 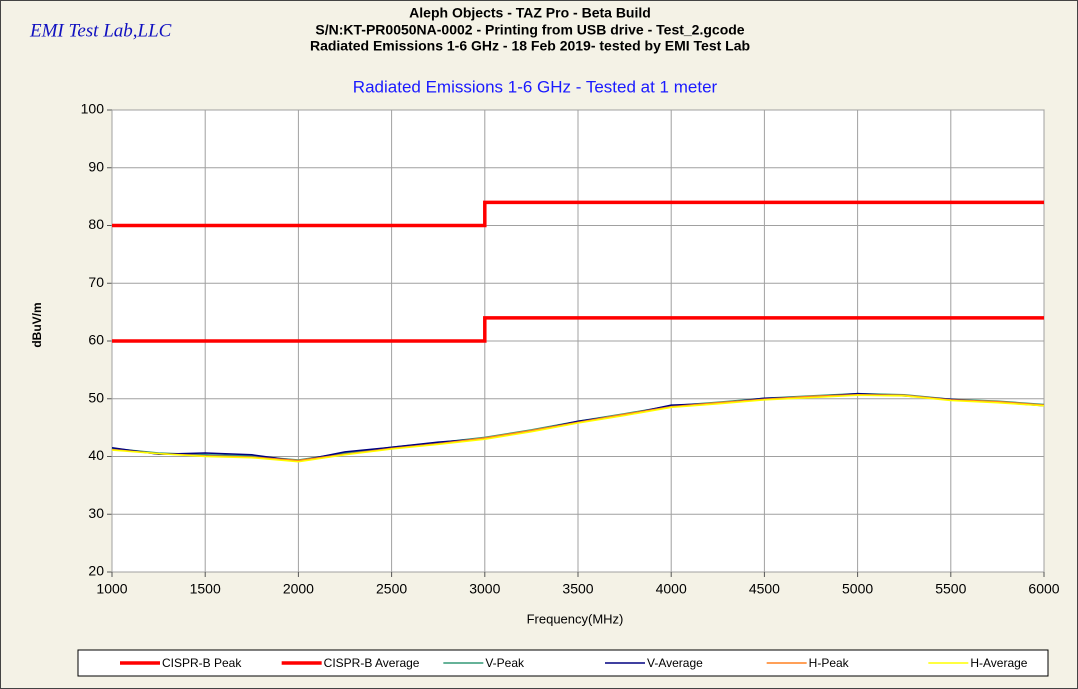 What do you see at coordinates (563, 663) in the screenshot?
I see `legend` at bounding box center [563, 663].